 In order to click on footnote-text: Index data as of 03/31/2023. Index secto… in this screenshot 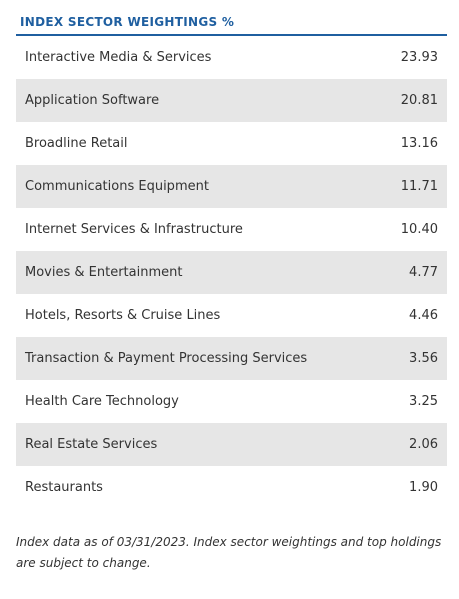, I will do `click(229, 552)`.